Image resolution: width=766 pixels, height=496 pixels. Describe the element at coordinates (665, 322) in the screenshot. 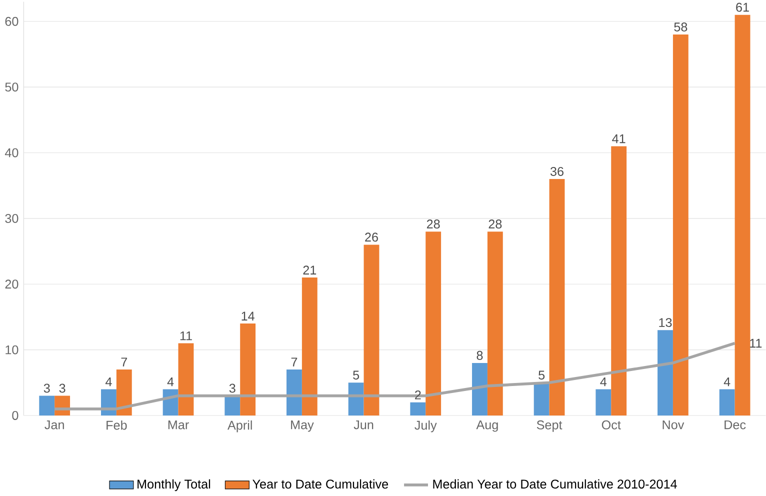

I see `data-label: 13` at that location.